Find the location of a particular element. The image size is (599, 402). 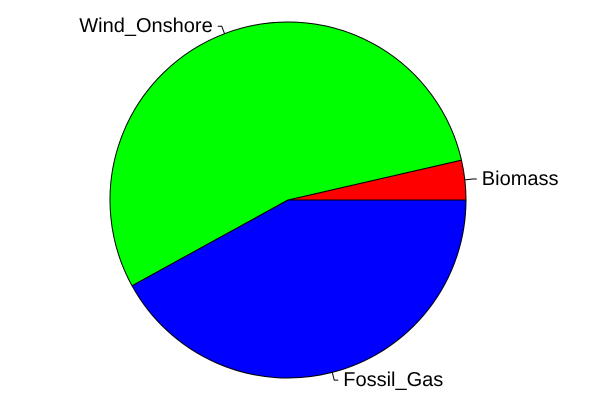

slice-label: Biomass is located at coordinates (520, 179).